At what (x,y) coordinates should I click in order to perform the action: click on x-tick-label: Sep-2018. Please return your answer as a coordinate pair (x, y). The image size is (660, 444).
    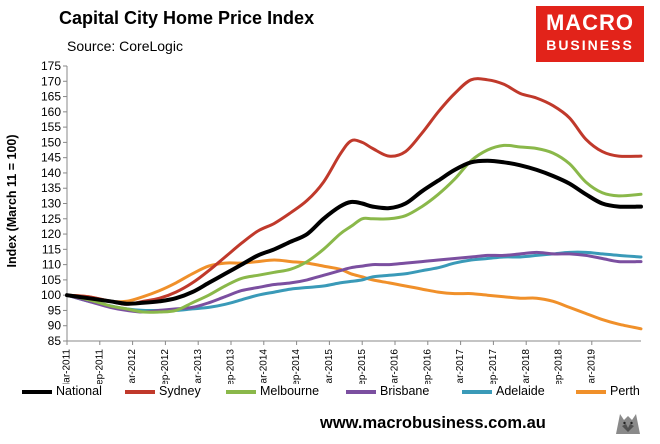
    Looking at the image, I should click on (559, 366).